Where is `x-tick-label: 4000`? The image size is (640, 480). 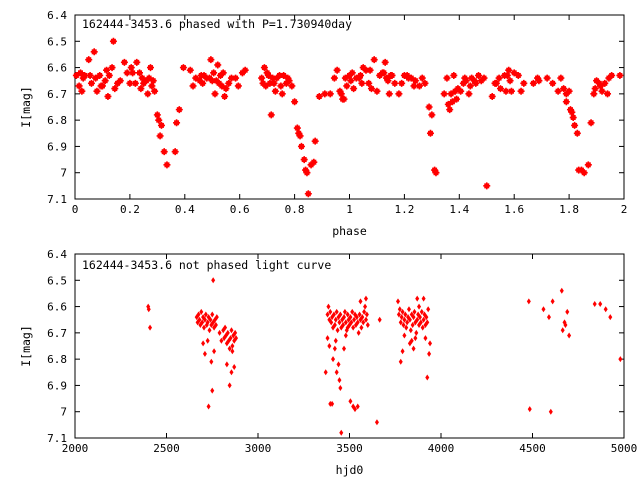 x-tick-label: 4000 is located at coordinates (441, 448).